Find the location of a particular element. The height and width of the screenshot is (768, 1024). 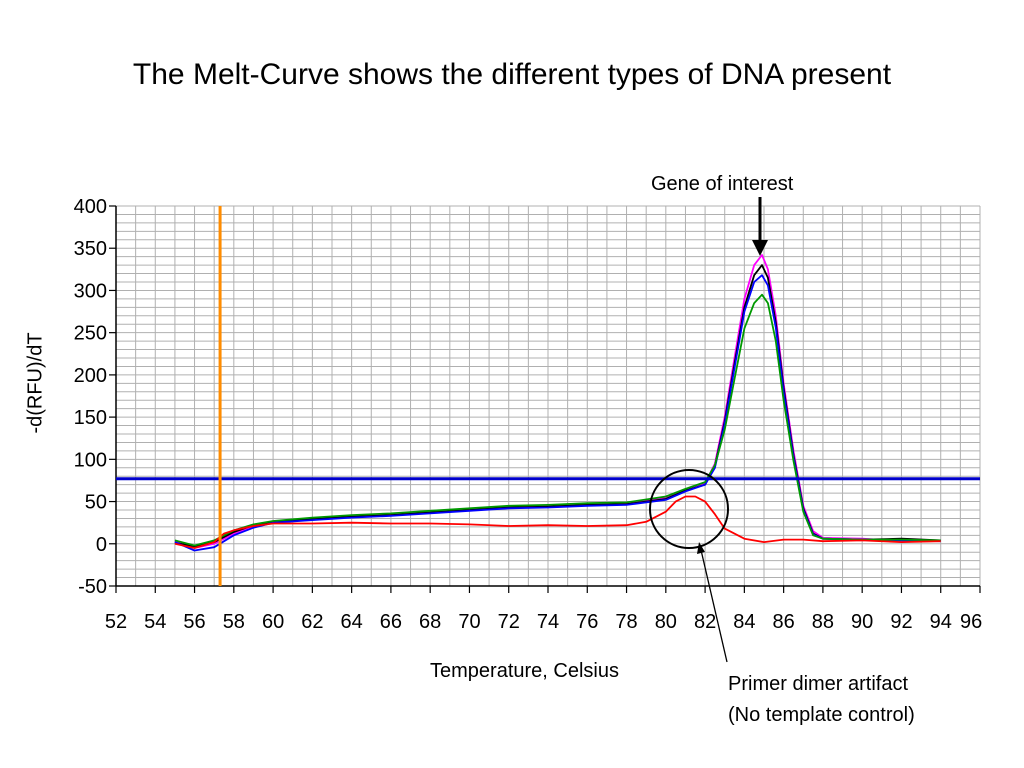

annotation-marks is located at coordinates (708, 430).